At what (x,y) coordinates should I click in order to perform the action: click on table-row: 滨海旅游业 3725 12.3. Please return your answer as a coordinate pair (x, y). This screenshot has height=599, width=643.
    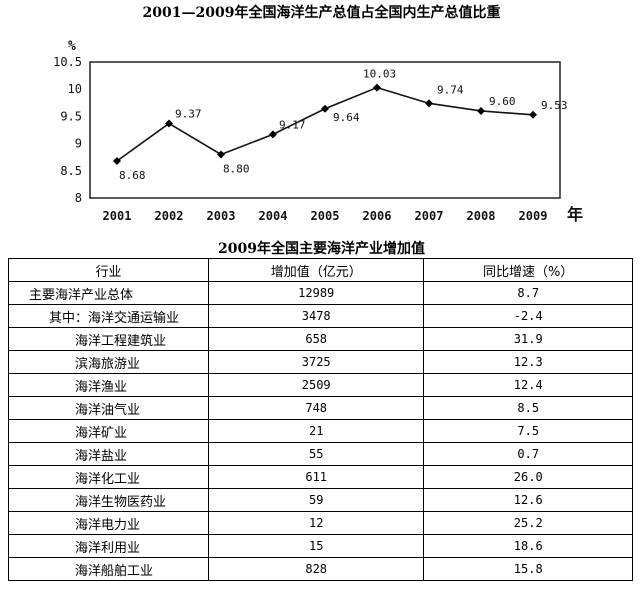
    Looking at the image, I should click on (320, 362).